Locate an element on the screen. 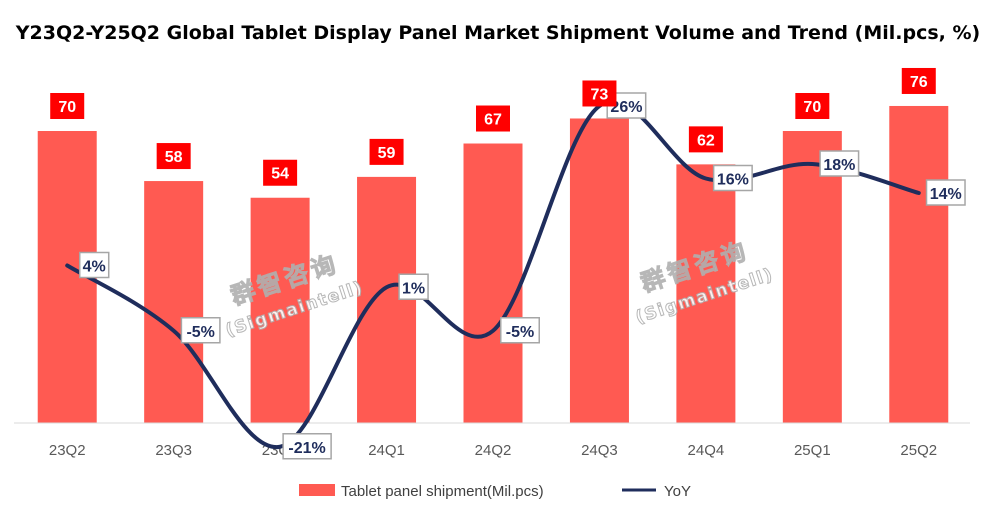 This screenshot has height=526, width=996. x-tick-label: 24Q4 is located at coordinates (706, 450).